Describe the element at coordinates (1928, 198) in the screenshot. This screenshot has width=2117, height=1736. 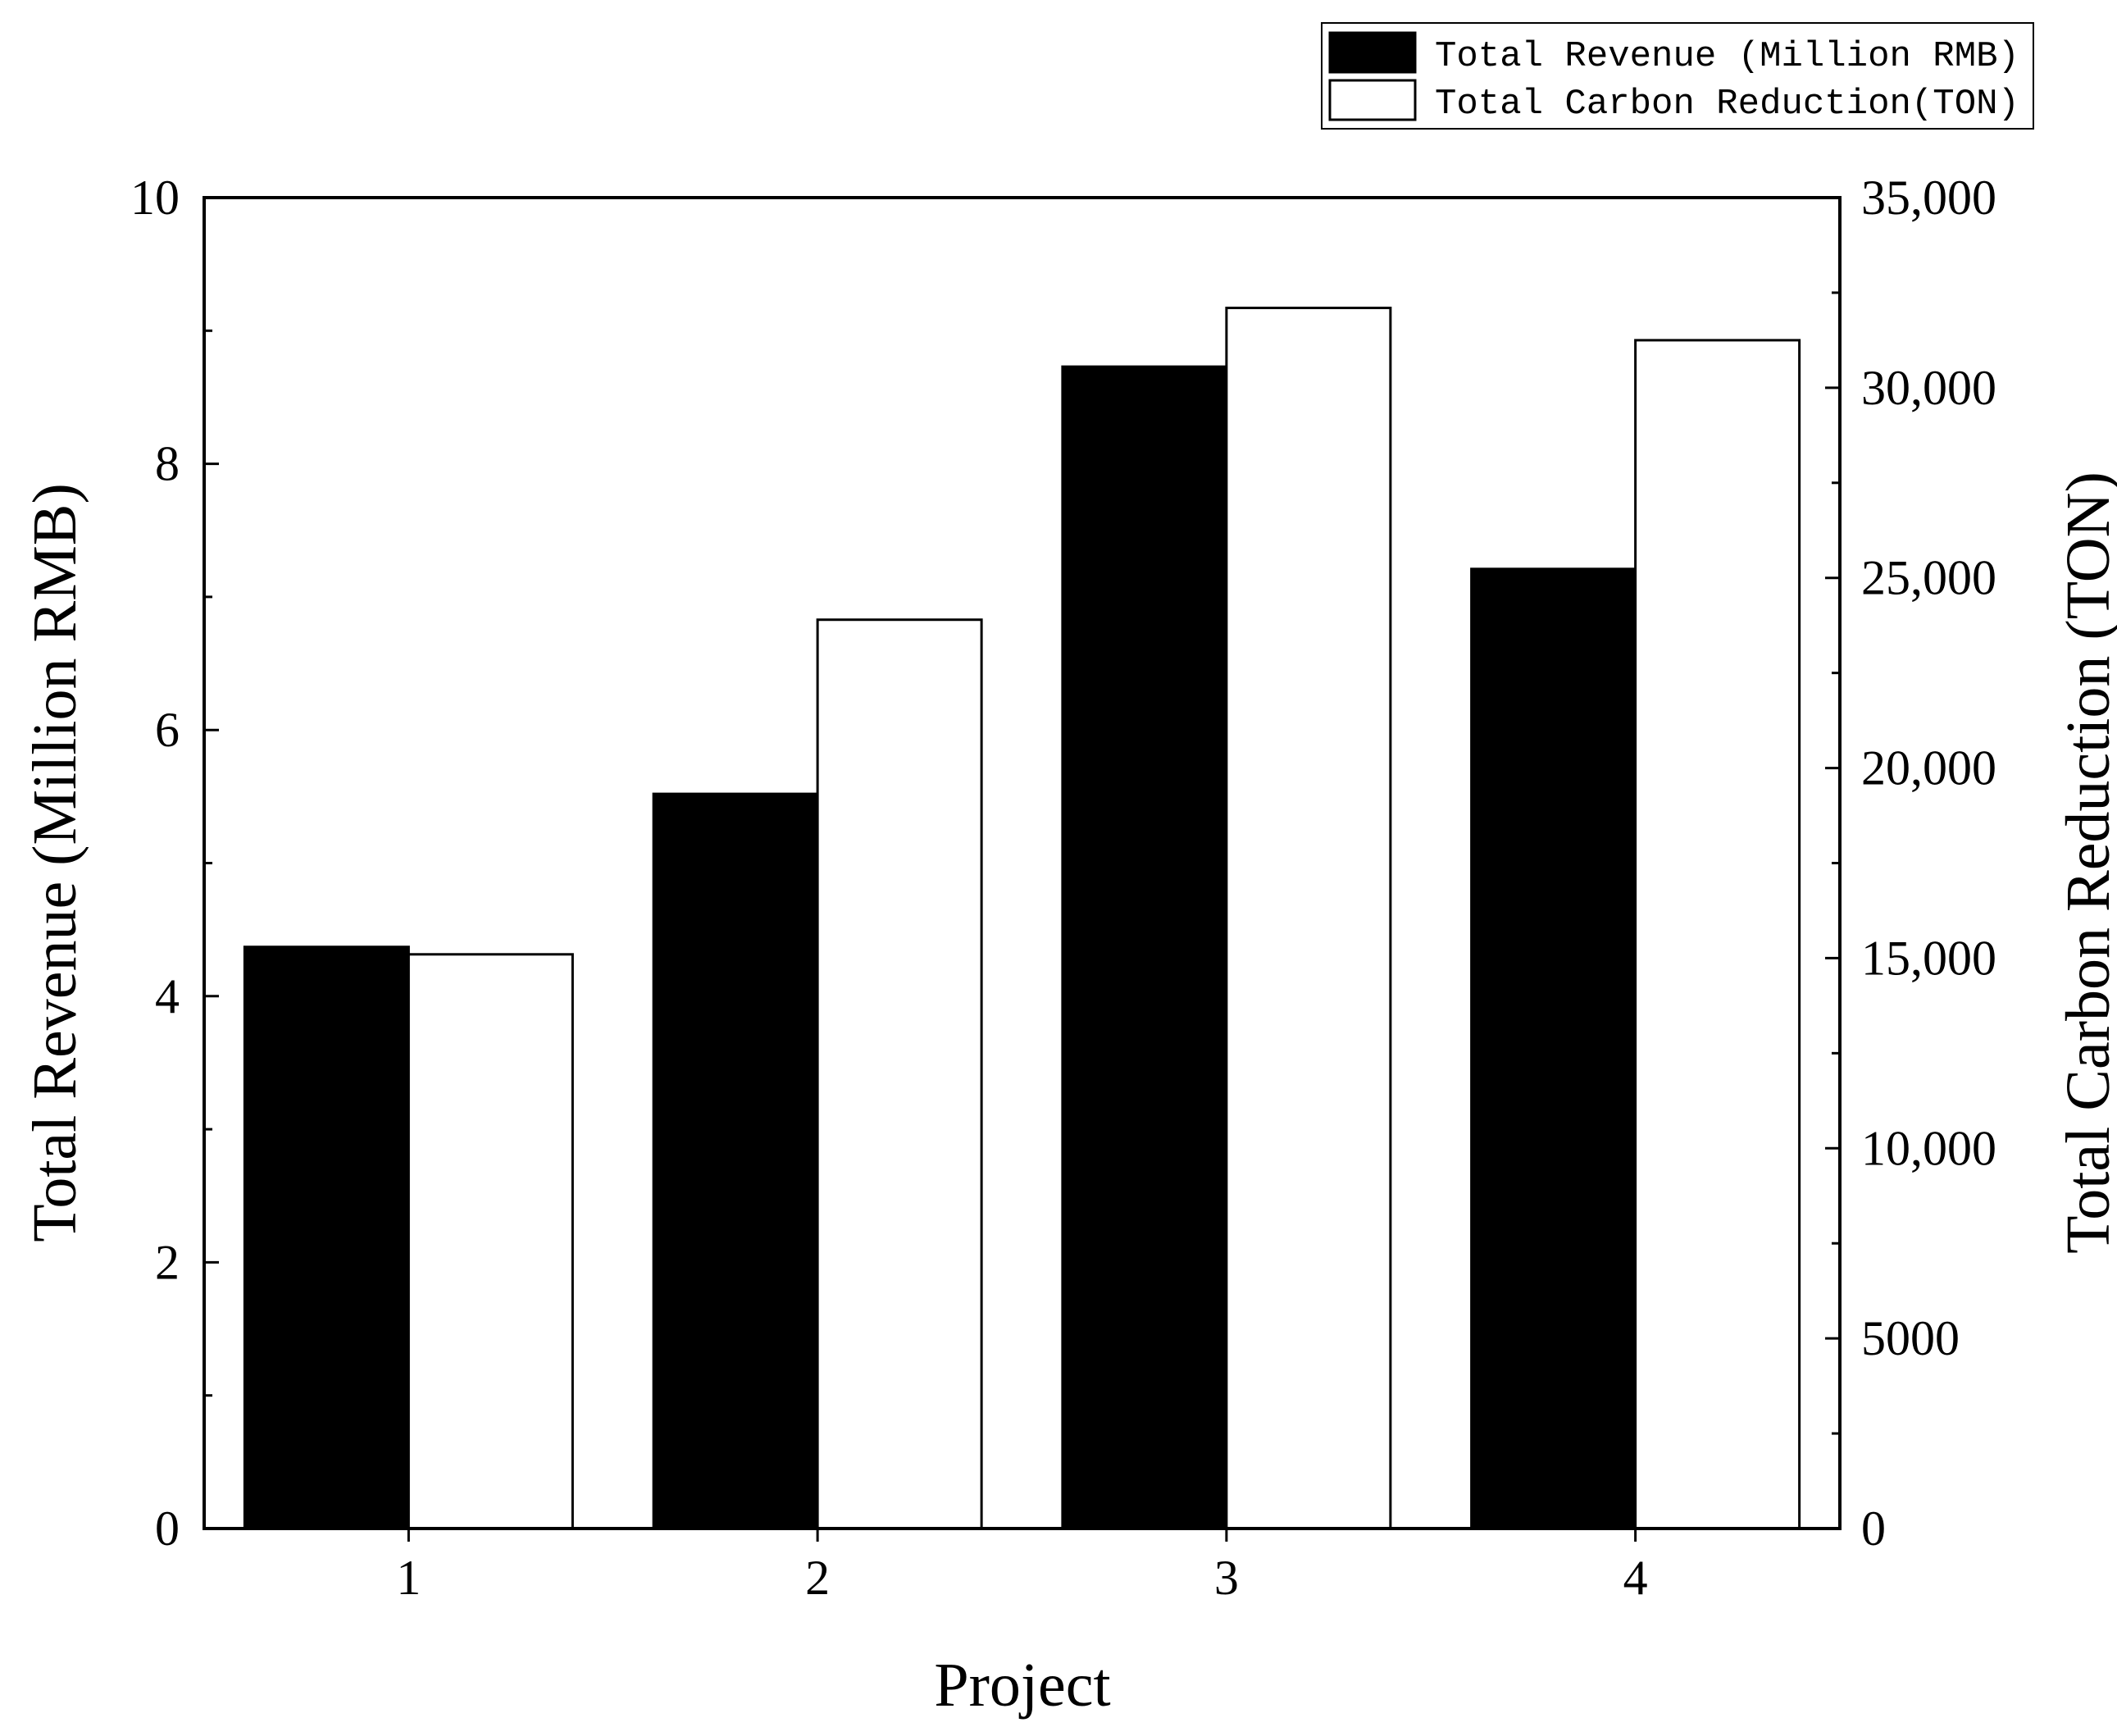
I see `right-tick-label-35000: 35,000` at that location.